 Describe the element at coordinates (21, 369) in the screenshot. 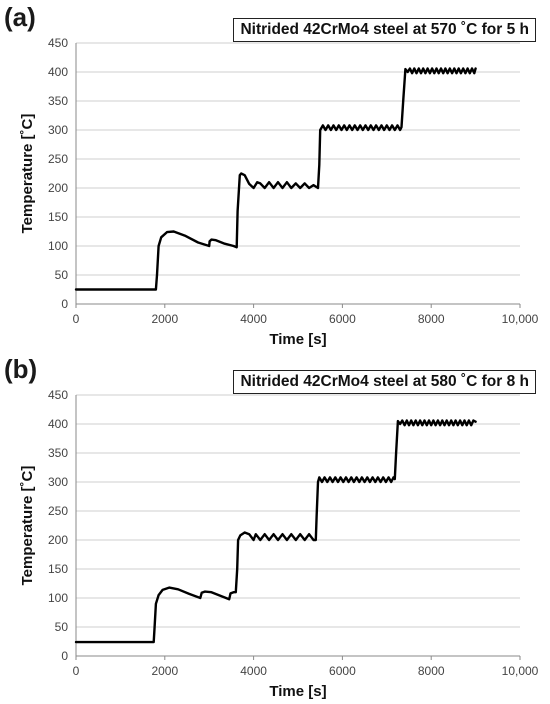

I see `panel-label: (b)` at that location.